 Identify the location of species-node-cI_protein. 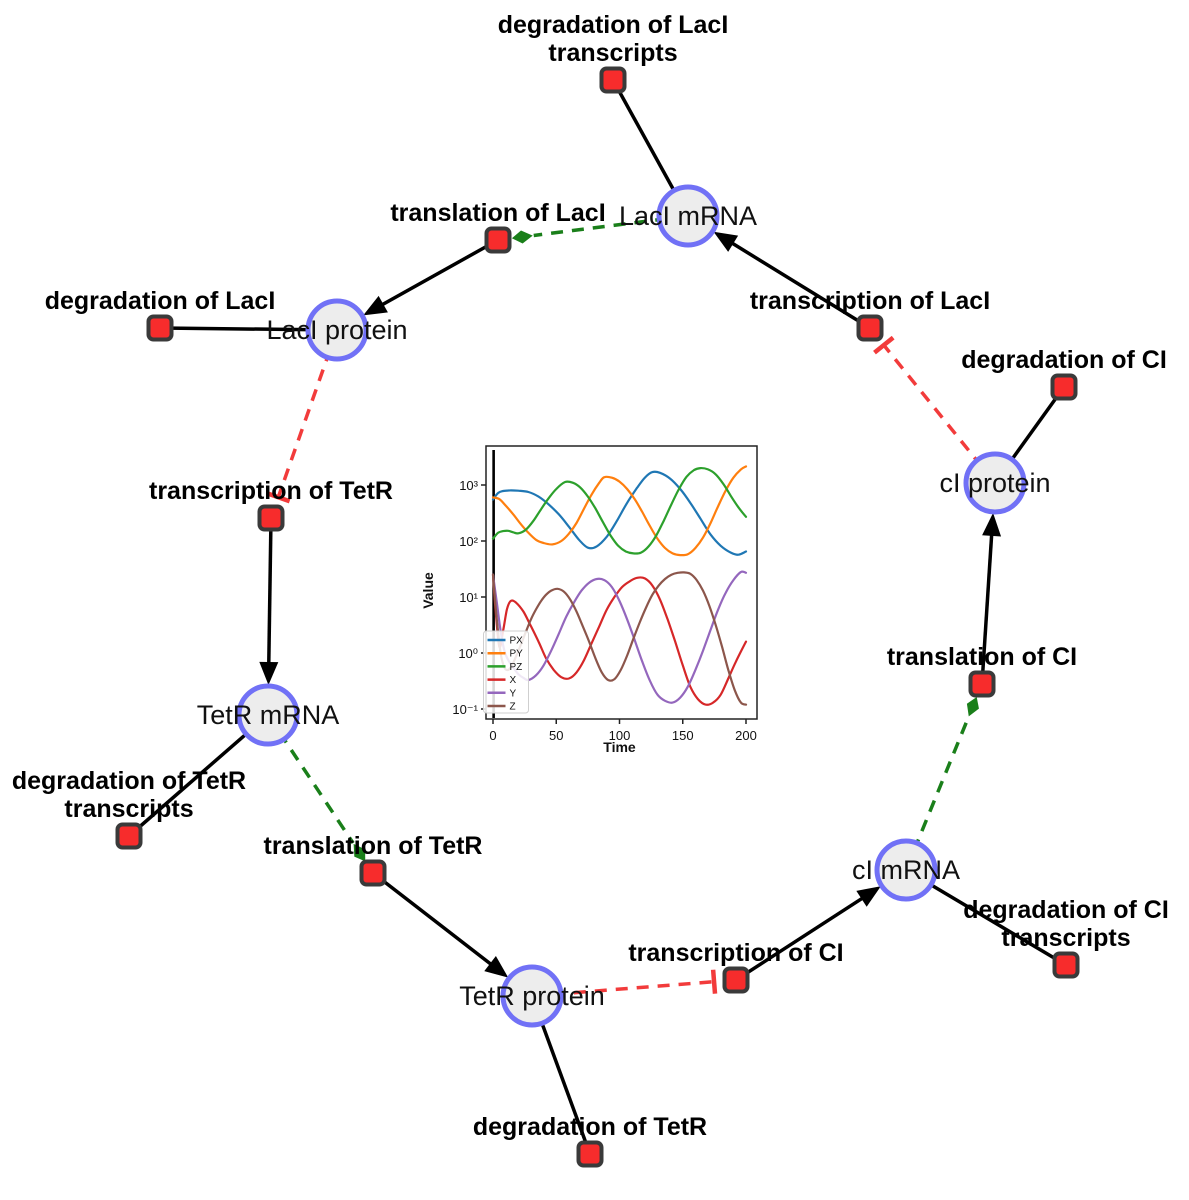
(995, 483).